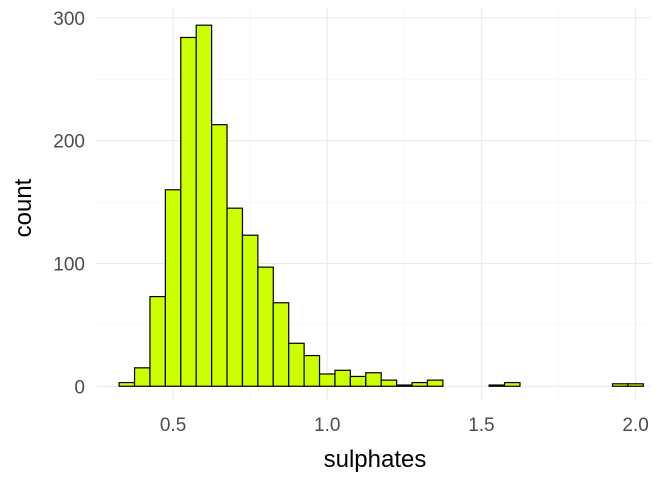 The width and height of the screenshot is (672, 480). Describe the element at coordinates (327, 425) in the screenshot. I see `x-tick-label: 1.0` at that location.